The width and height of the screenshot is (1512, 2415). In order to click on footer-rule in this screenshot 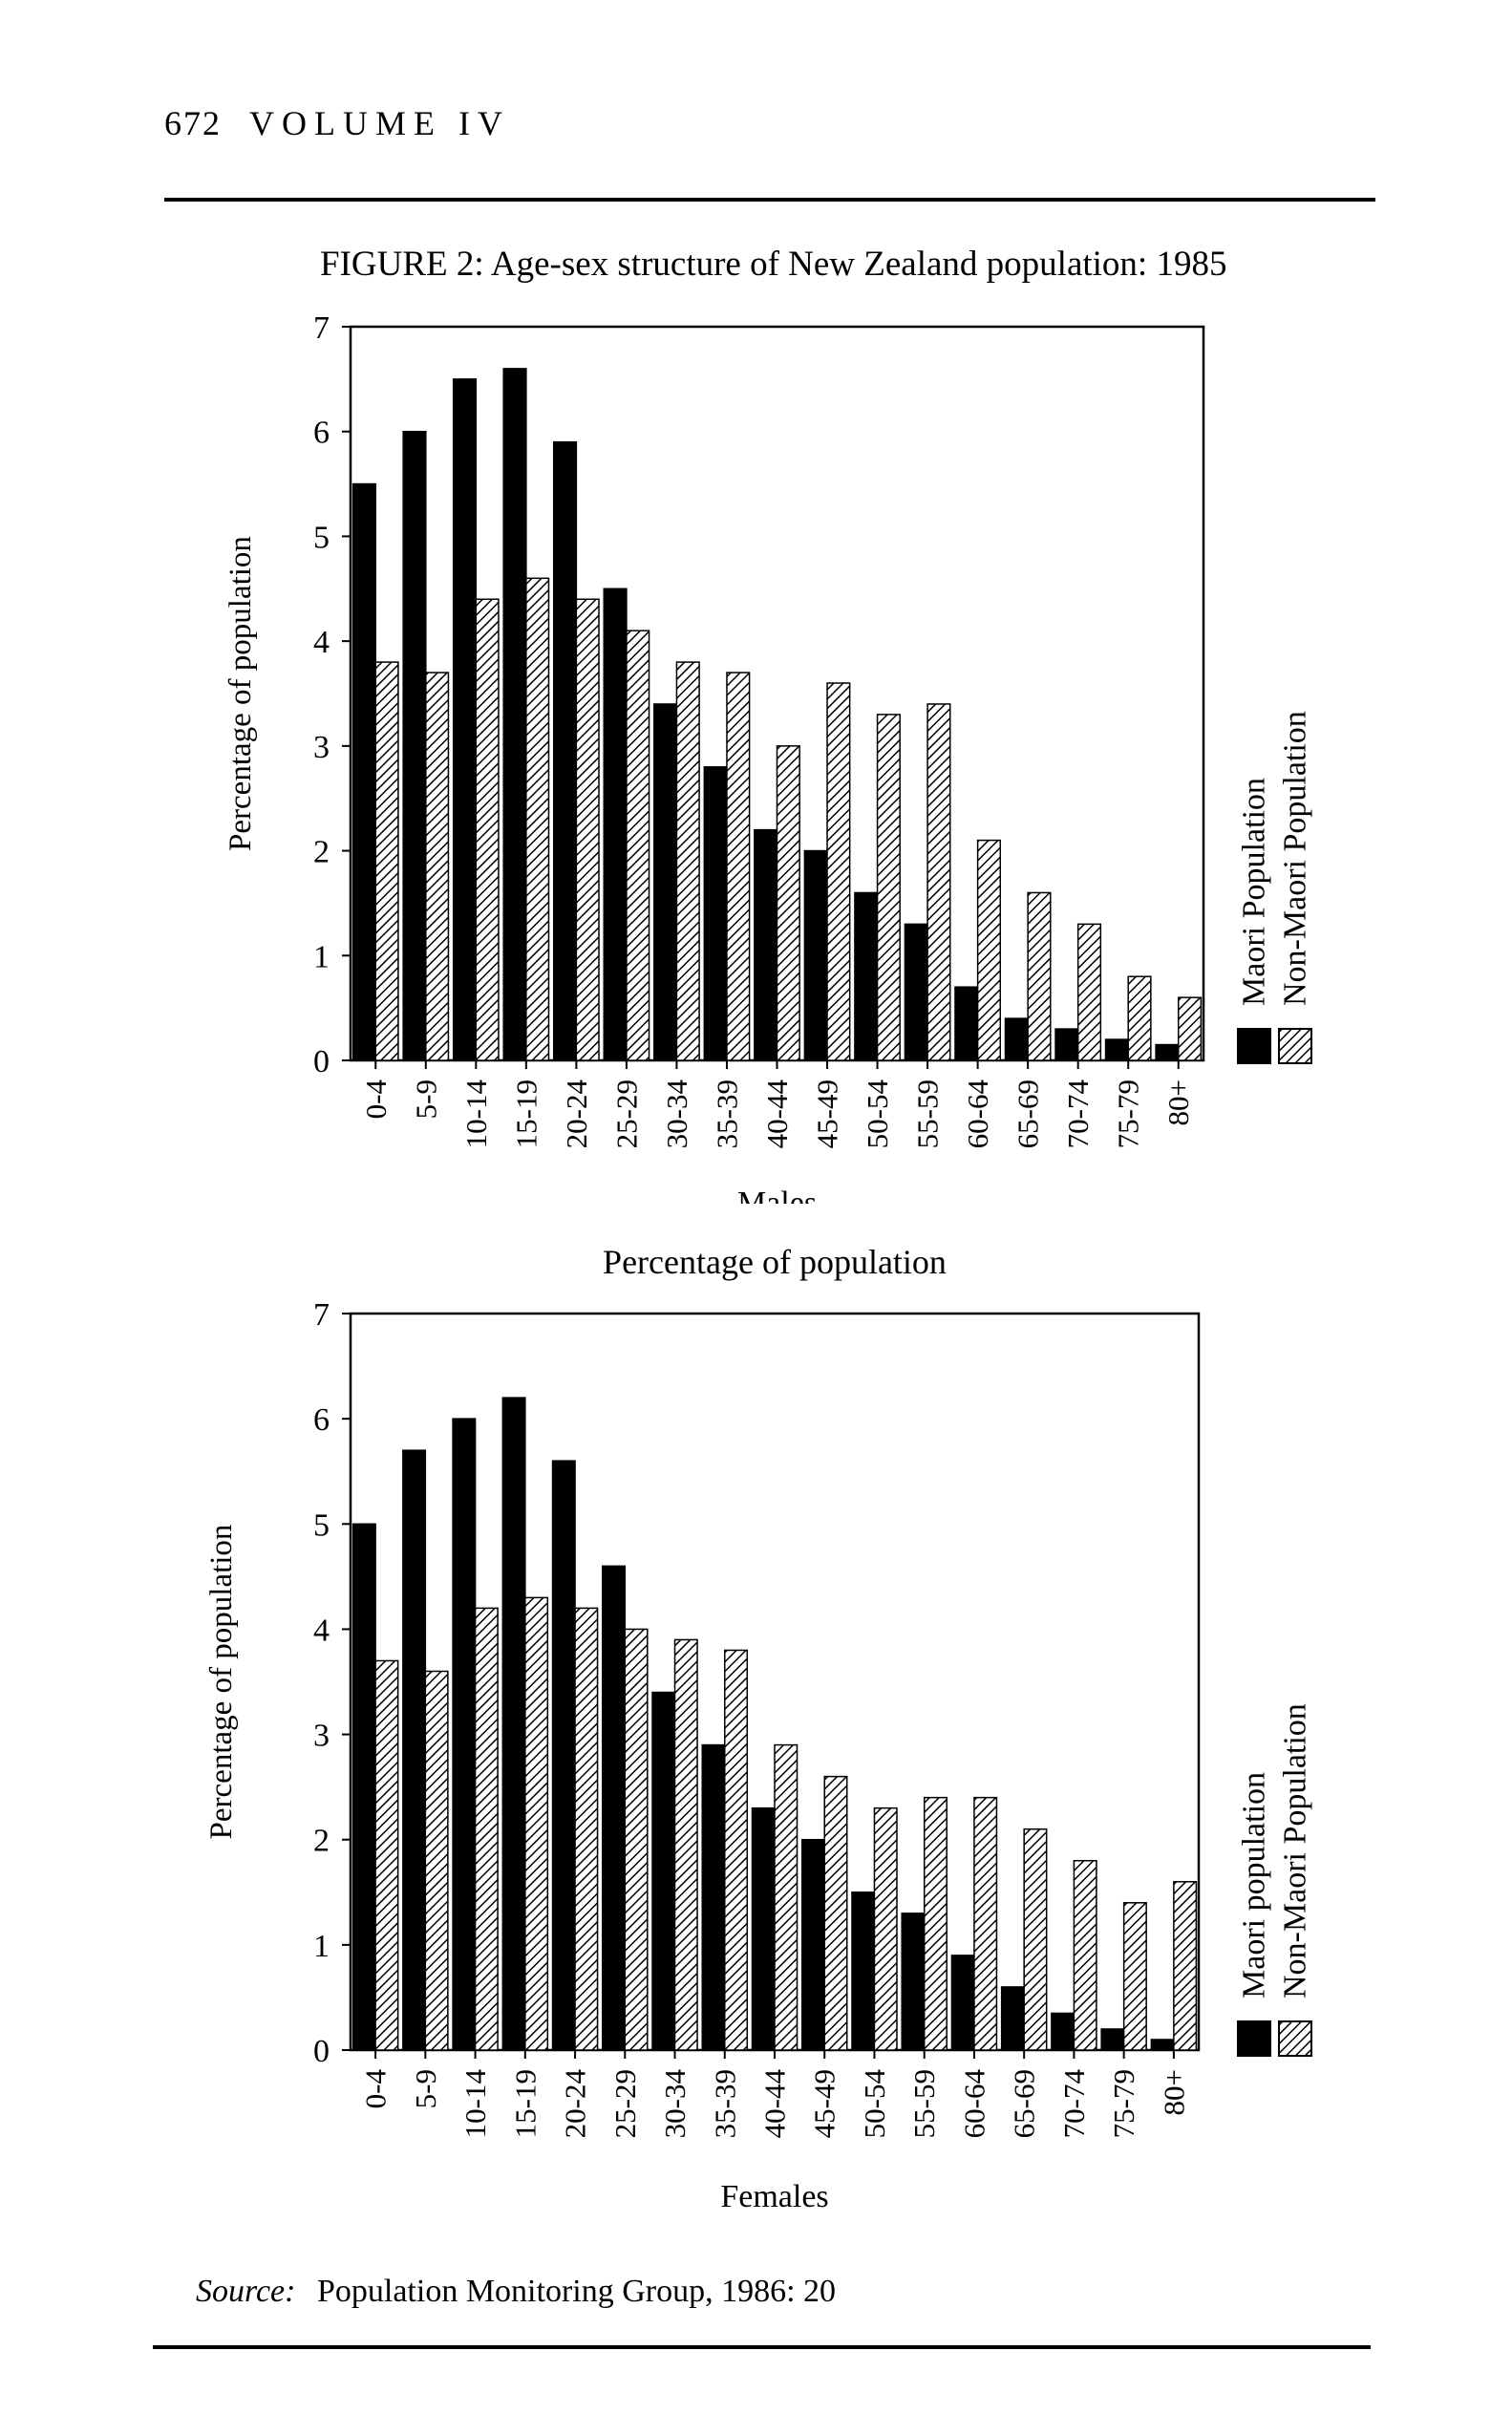, I will do `click(762, 2347)`.